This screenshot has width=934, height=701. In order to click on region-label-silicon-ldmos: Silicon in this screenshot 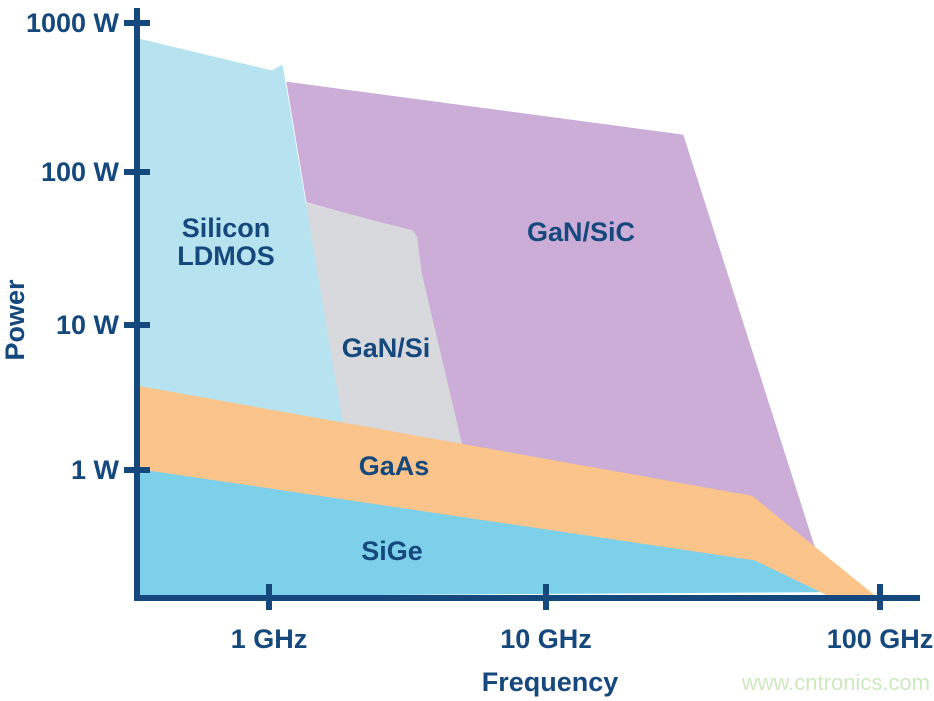, I will do `click(226, 228)`.